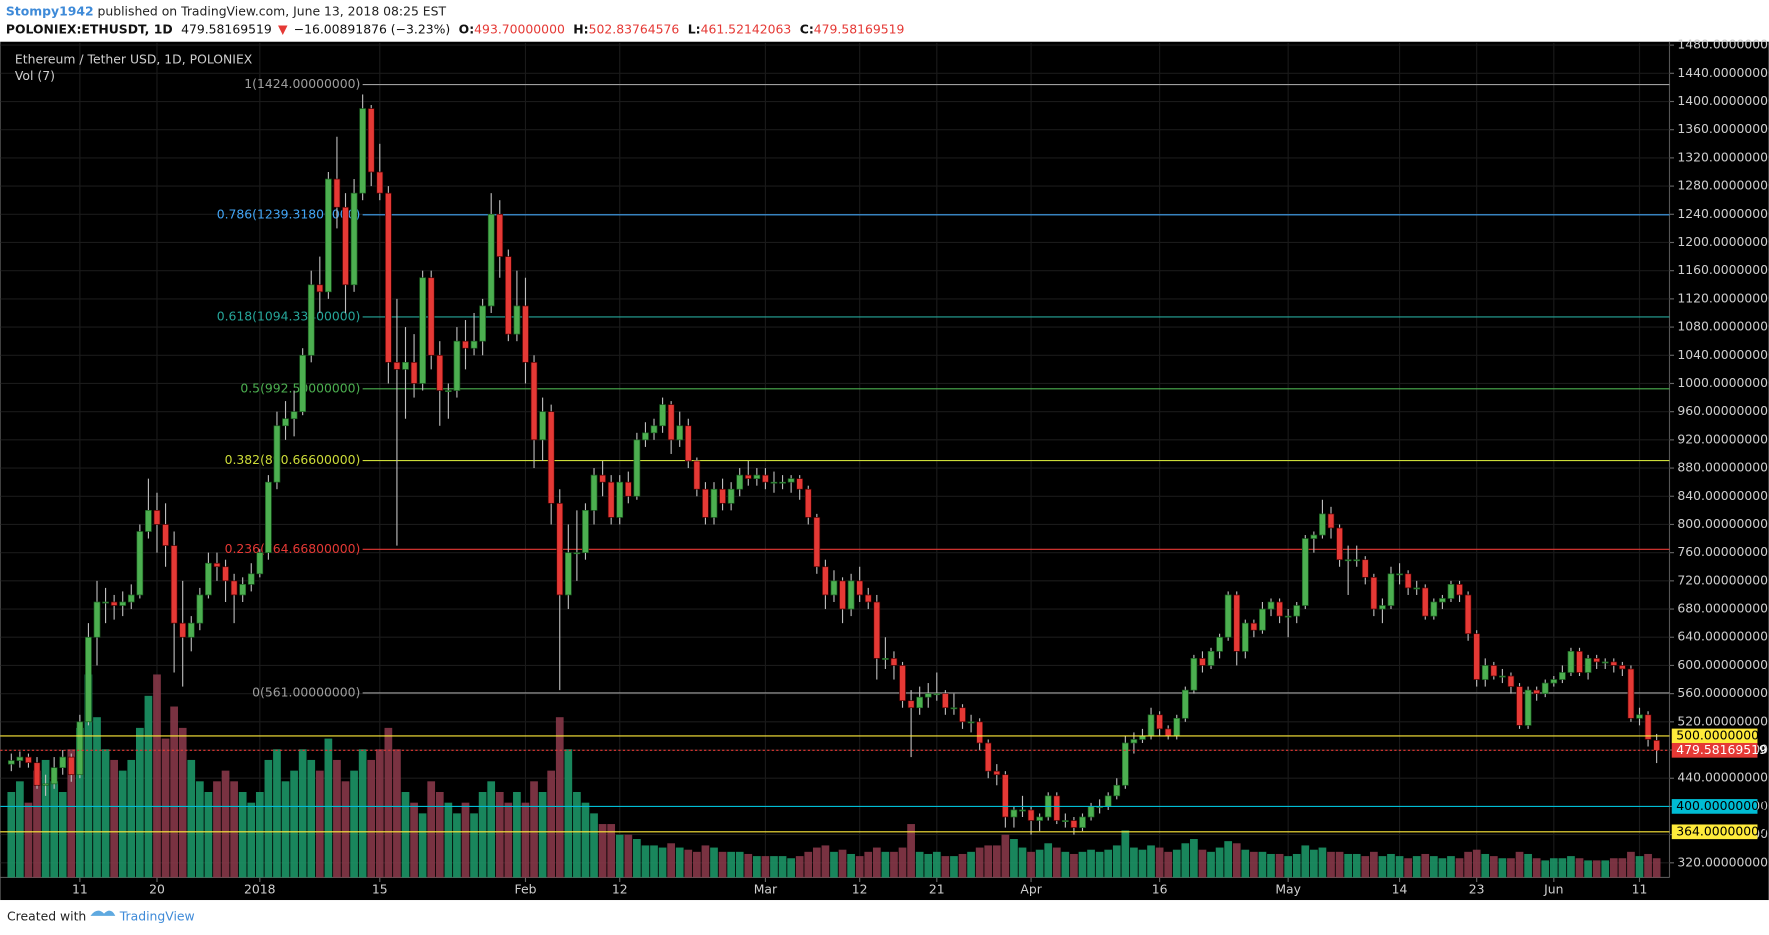 Image resolution: width=1769 pixels, height=935 pixels. What do you see at coordinates (1288, 888) in the screenshot?
I see `x-tick-label: May` at bounding box center [1288, 888].